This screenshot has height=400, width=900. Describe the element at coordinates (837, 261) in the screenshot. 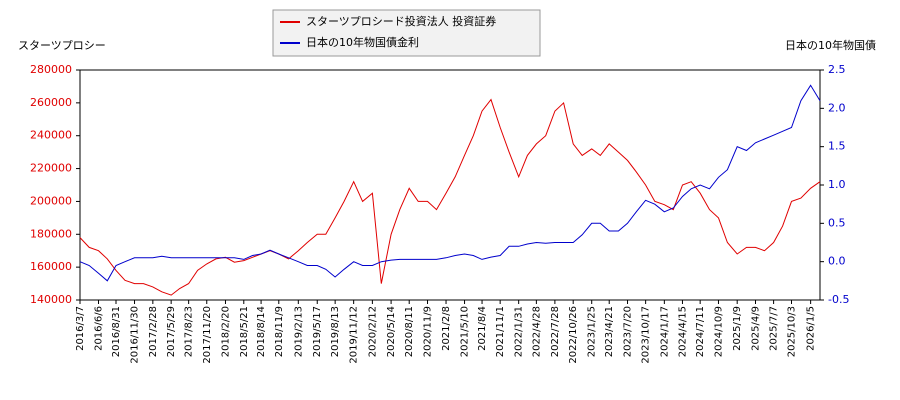

I see `y2-tick-label: 0.0` at that location.